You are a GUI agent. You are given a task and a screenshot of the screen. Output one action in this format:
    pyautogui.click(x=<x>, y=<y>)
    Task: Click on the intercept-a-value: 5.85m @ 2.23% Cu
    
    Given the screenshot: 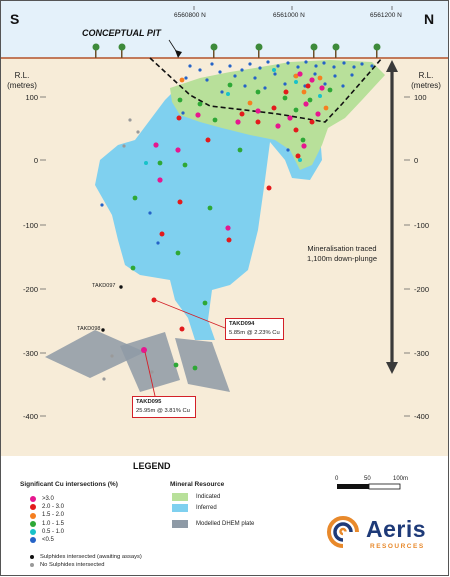 What is the action you would take?
    pyautogui.click(x=254, y=333)
    